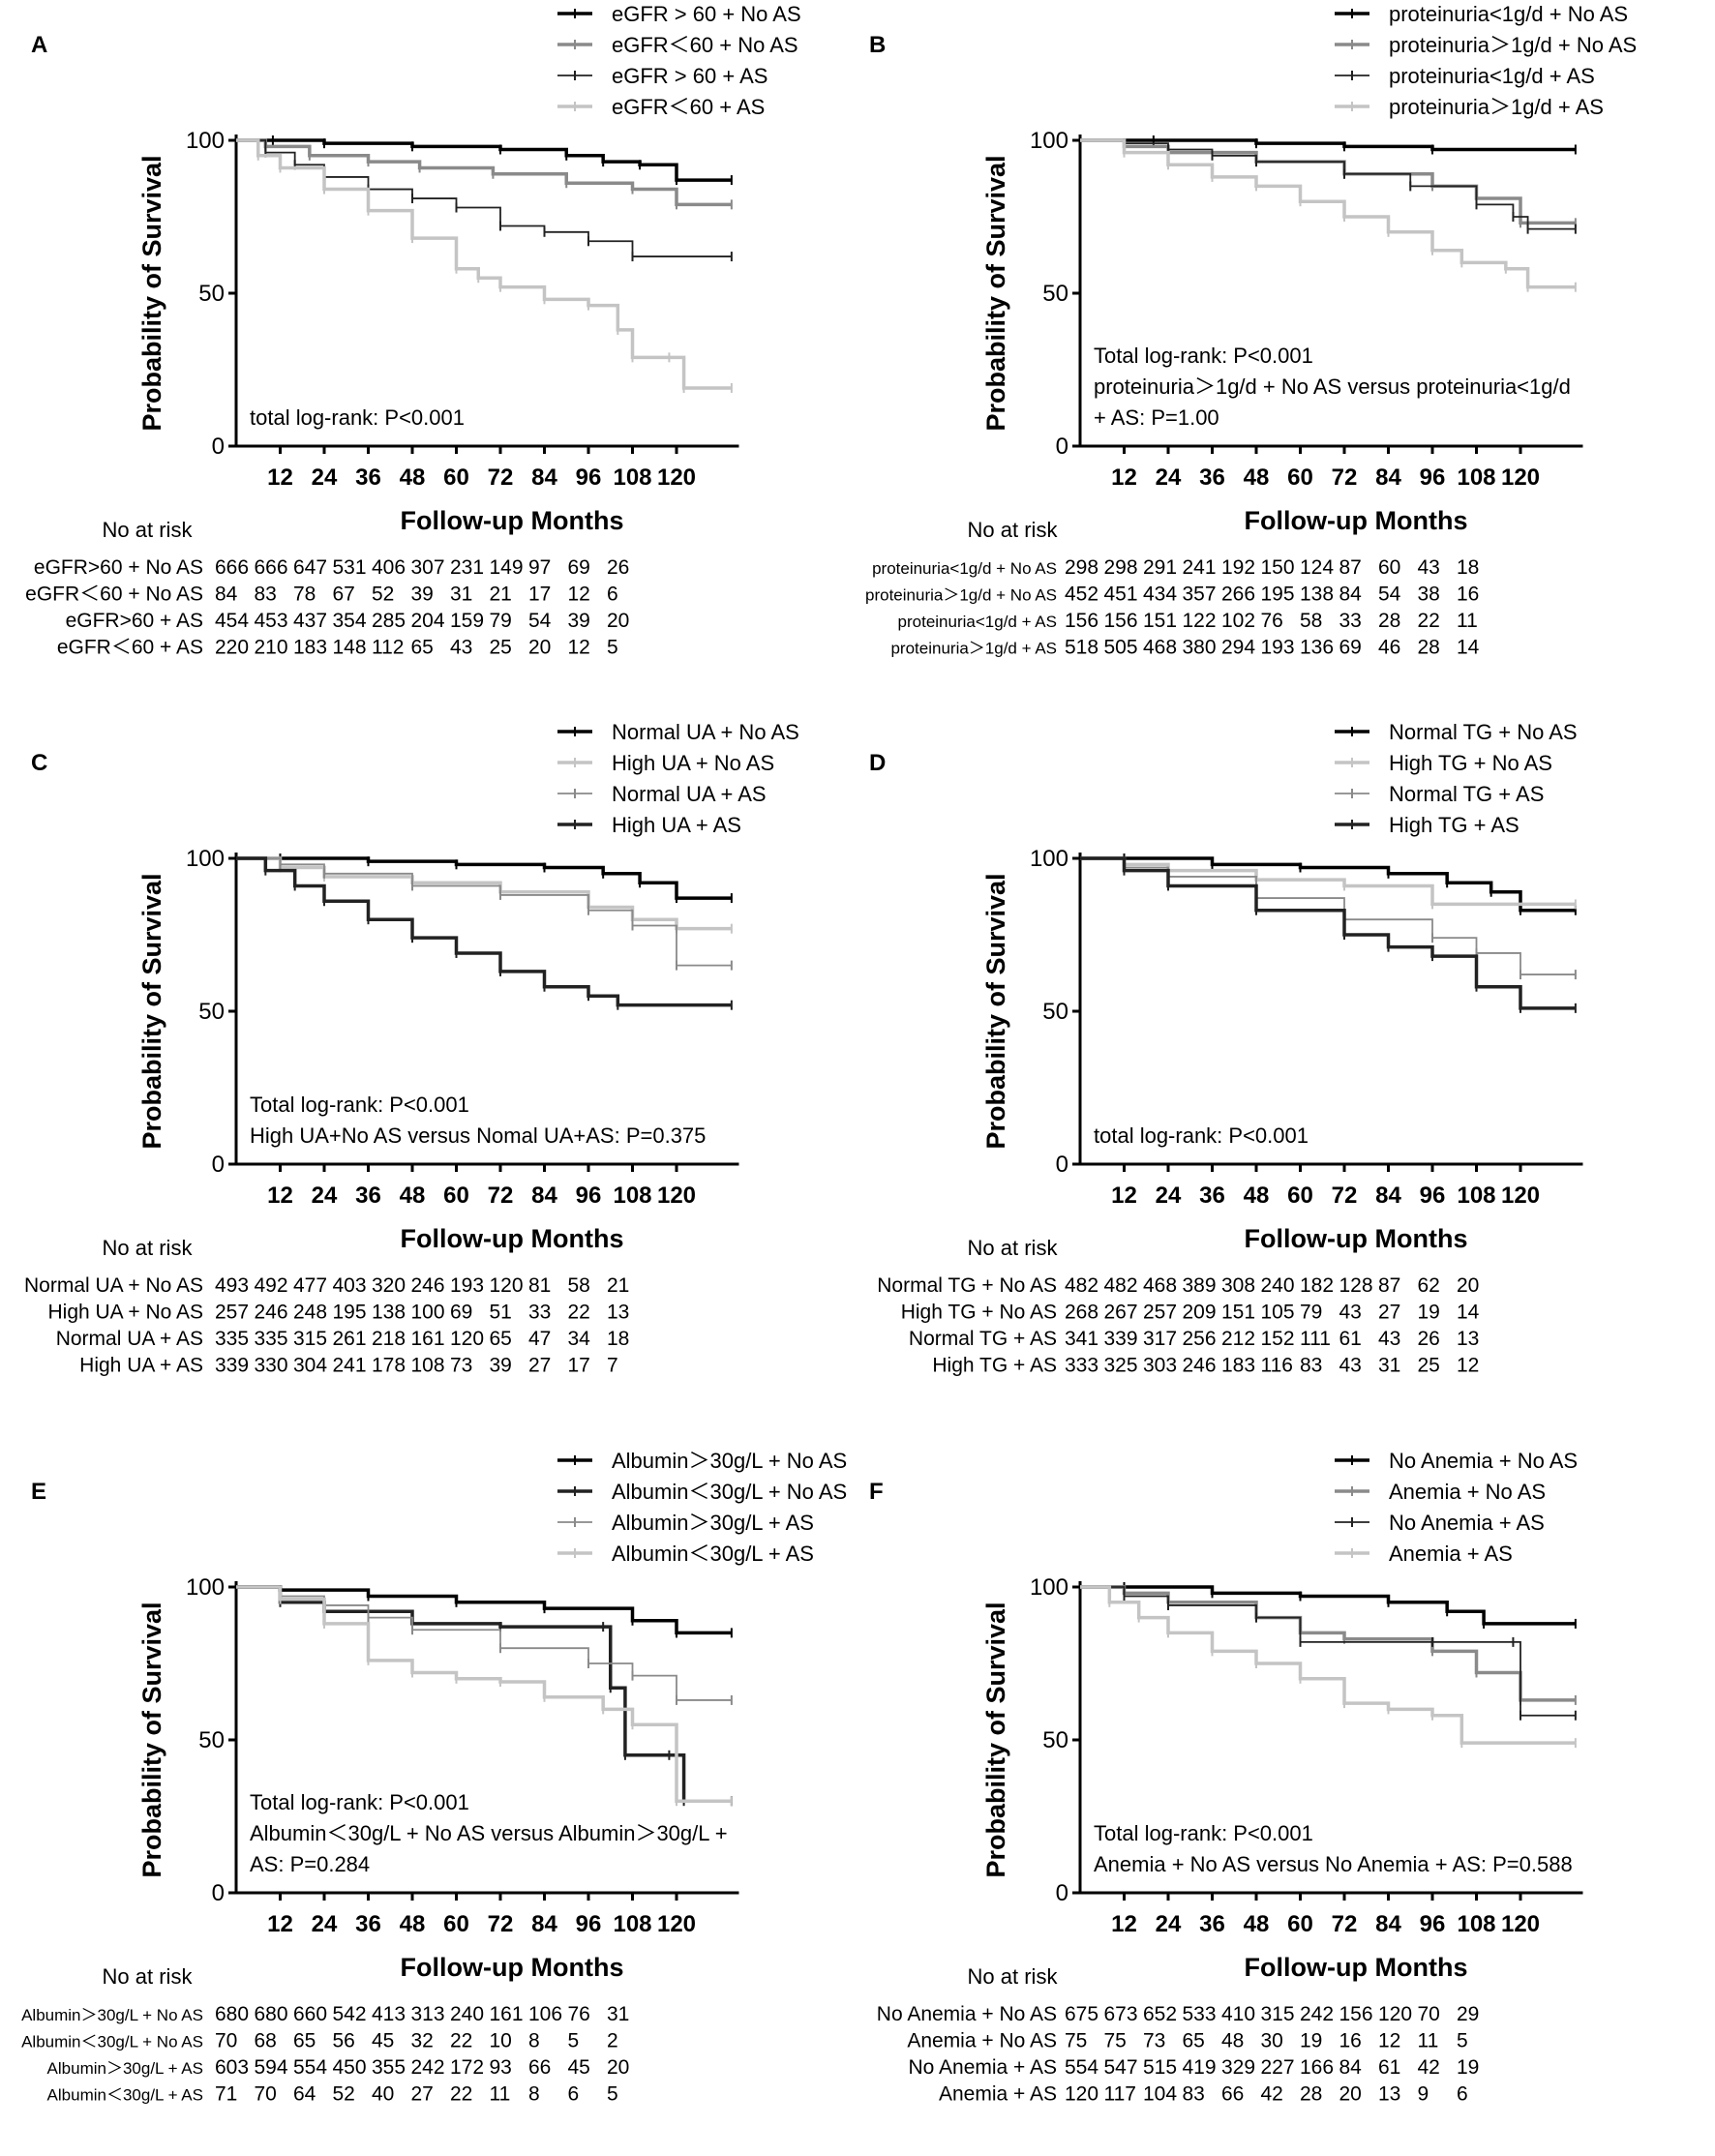 The width and height of the screenshot is (1715, 2156). What do you see at coordinates (422, 595) in the screenshot?
I see `risk-count: 39` at bounding box center [422, 595].